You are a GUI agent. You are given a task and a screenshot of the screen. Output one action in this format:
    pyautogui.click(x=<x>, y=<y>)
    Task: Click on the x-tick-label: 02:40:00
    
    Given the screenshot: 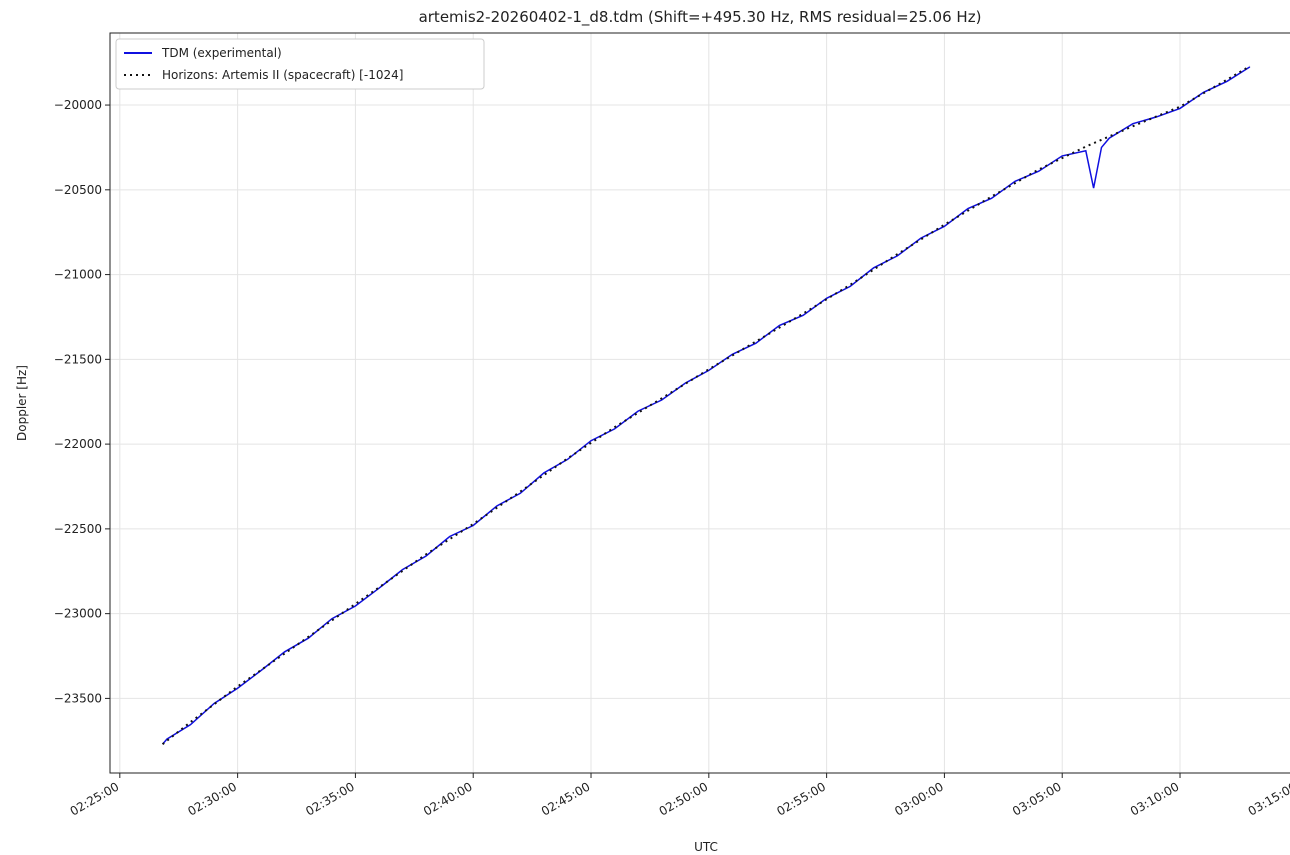 What is the action you would take?
    pyautogui.click(x=448, y=798)
    